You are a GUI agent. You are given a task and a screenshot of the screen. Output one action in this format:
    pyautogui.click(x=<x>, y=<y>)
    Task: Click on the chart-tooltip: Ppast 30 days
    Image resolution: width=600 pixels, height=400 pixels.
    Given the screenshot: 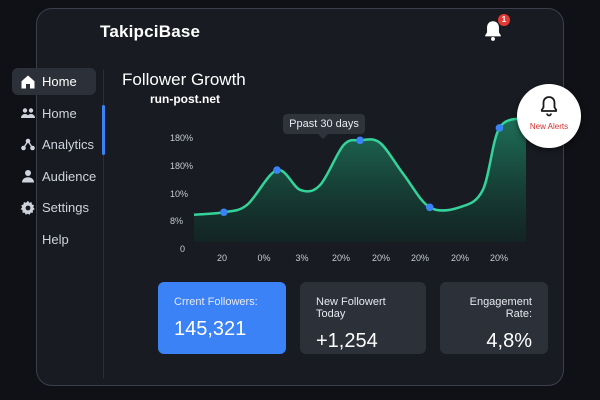 What is the action you would take?
    pyautogui.click(x=324, y=124)
    